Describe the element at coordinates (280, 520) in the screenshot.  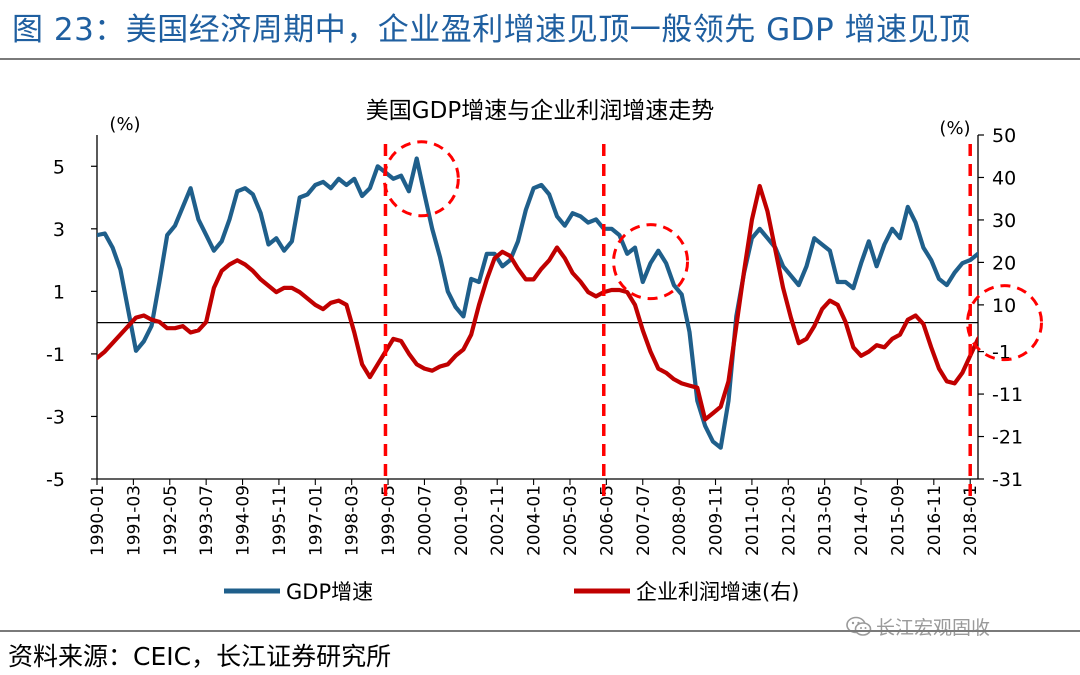
I see `x-tick-label: 1995-11` at that location.